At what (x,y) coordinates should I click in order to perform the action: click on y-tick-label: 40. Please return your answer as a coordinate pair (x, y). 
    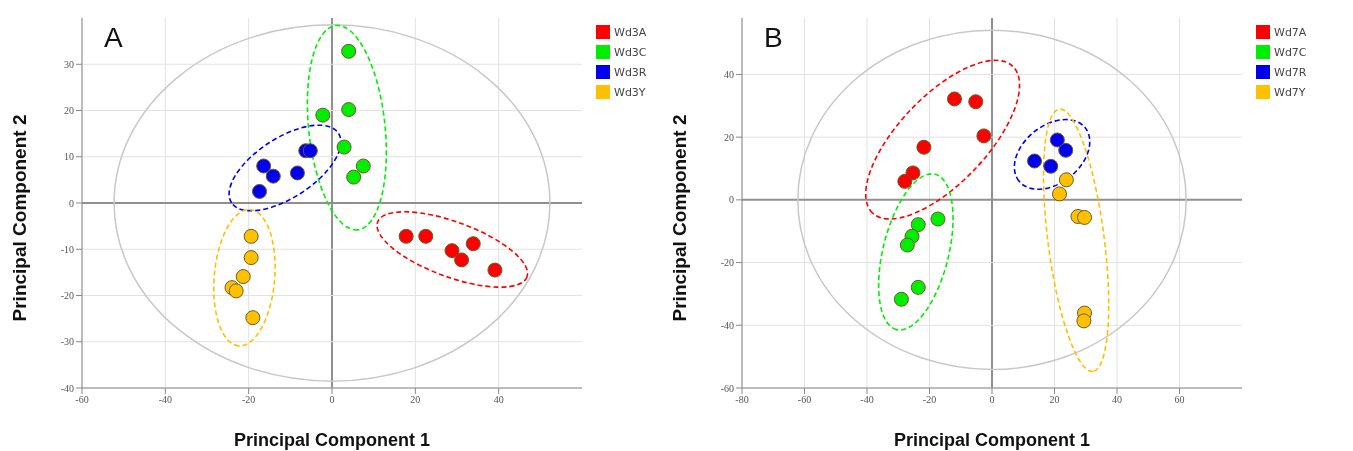
    Looking at the image, I should click on (729, 74).